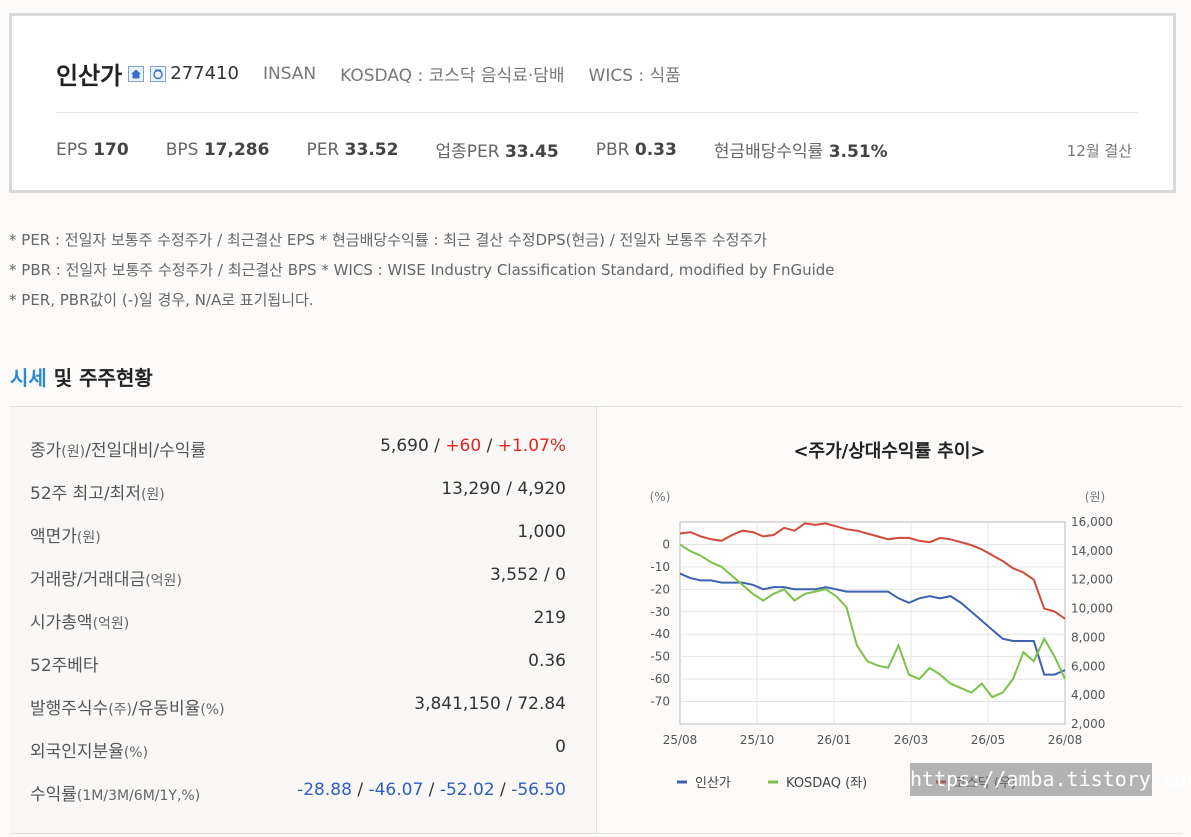  What do you see at coordinates (660, 634) in the screenshot?
I see `left-tick-label: -40` at bounding box center [660, 634].